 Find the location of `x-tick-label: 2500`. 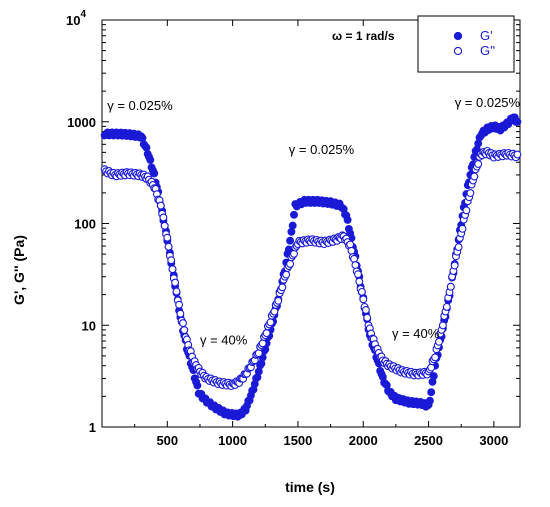

x-tick-label: 2500 is located at coordinates (428, 440).